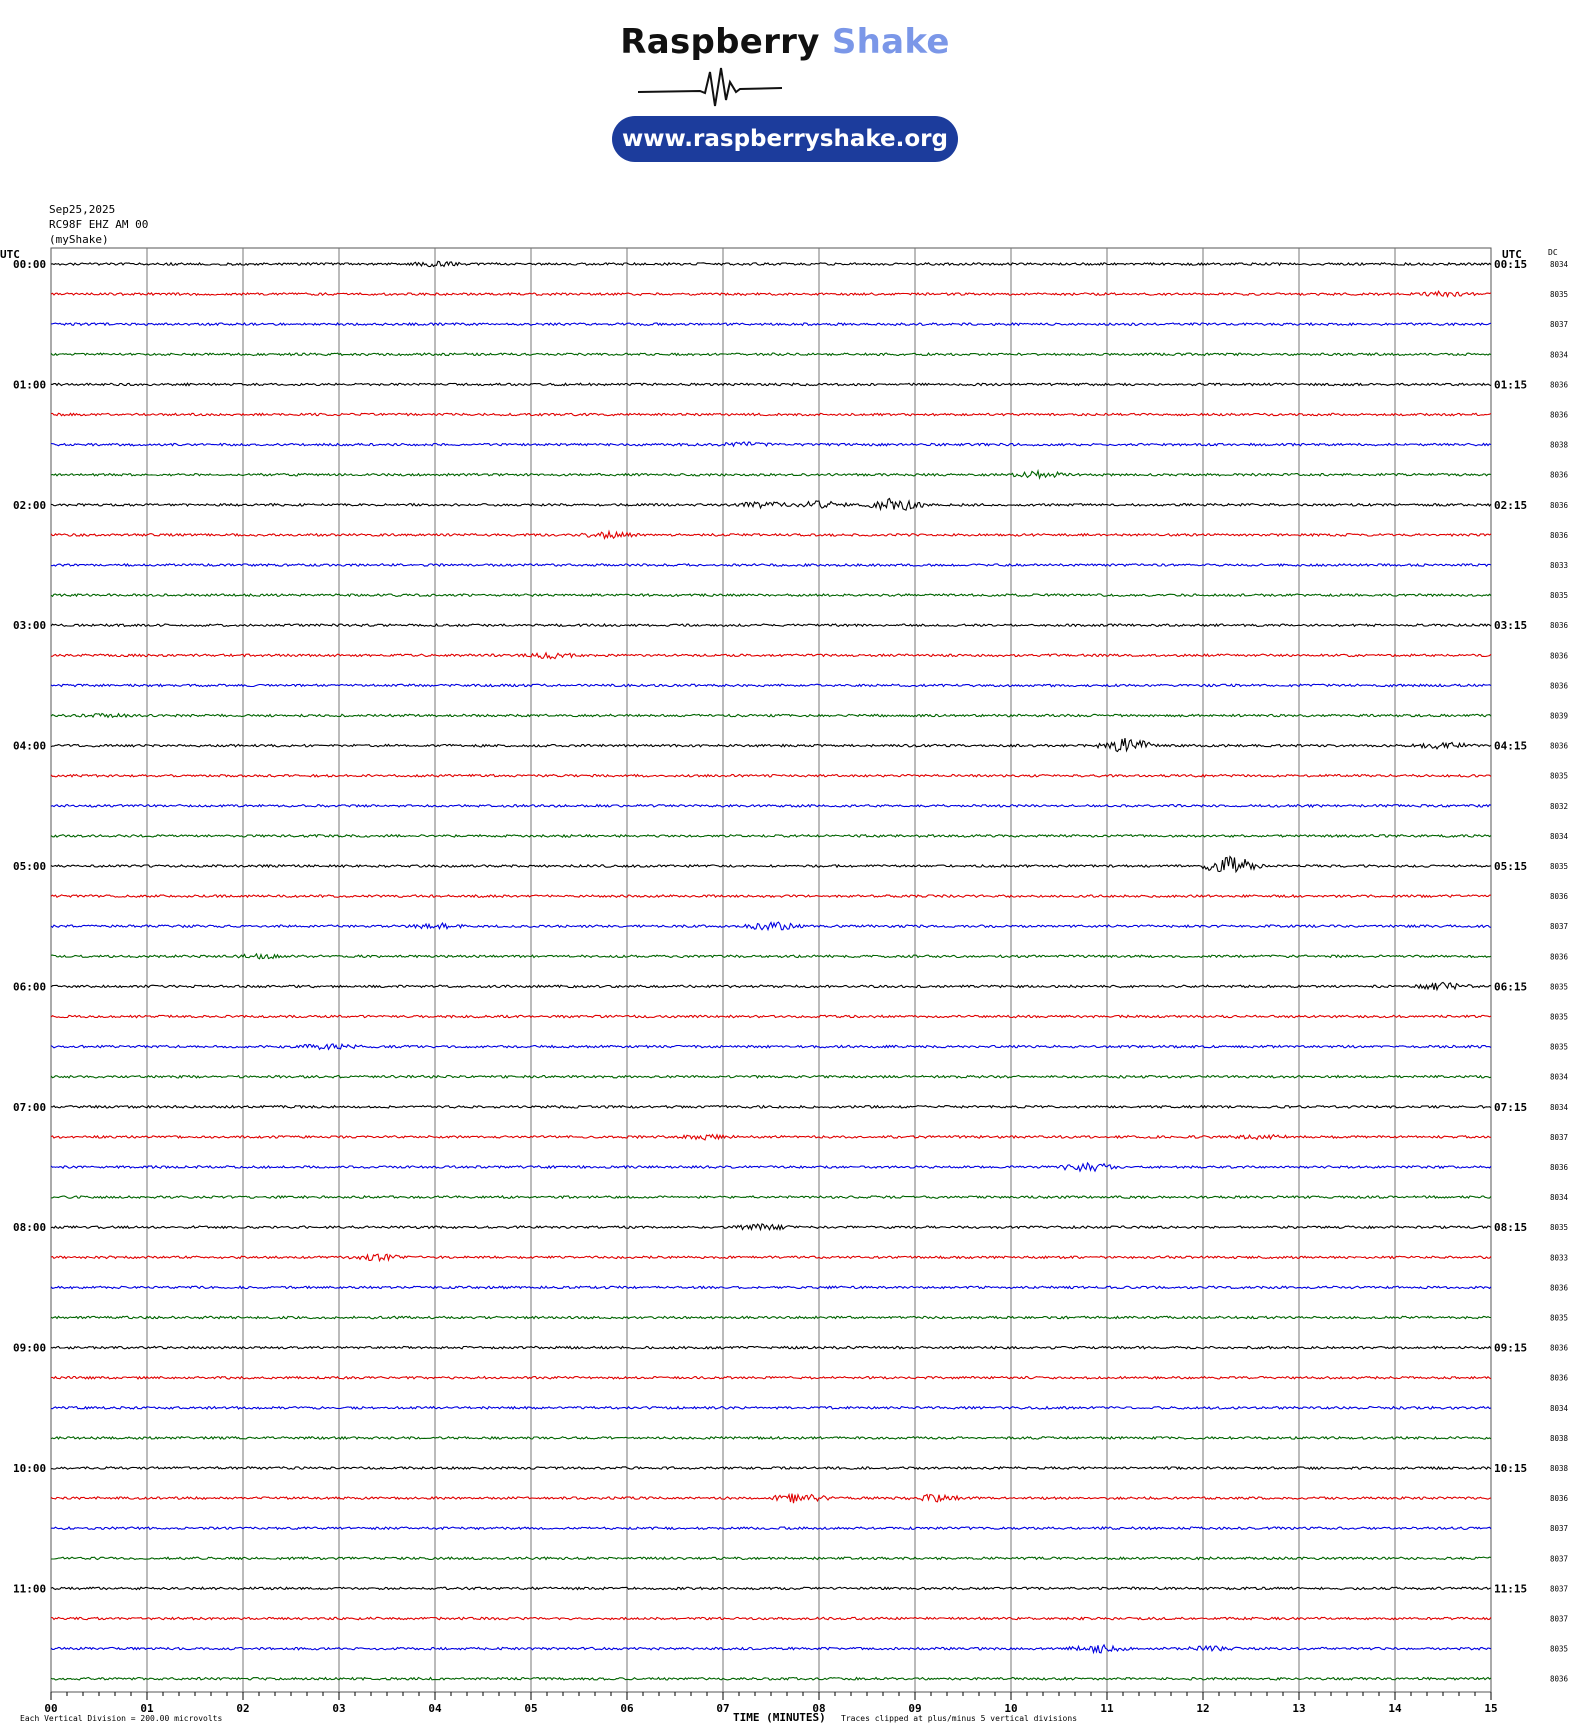 The height and width of the screenshot is (1732, 1570). I want to click on x-tick-label: 08, so click(818, 1708).